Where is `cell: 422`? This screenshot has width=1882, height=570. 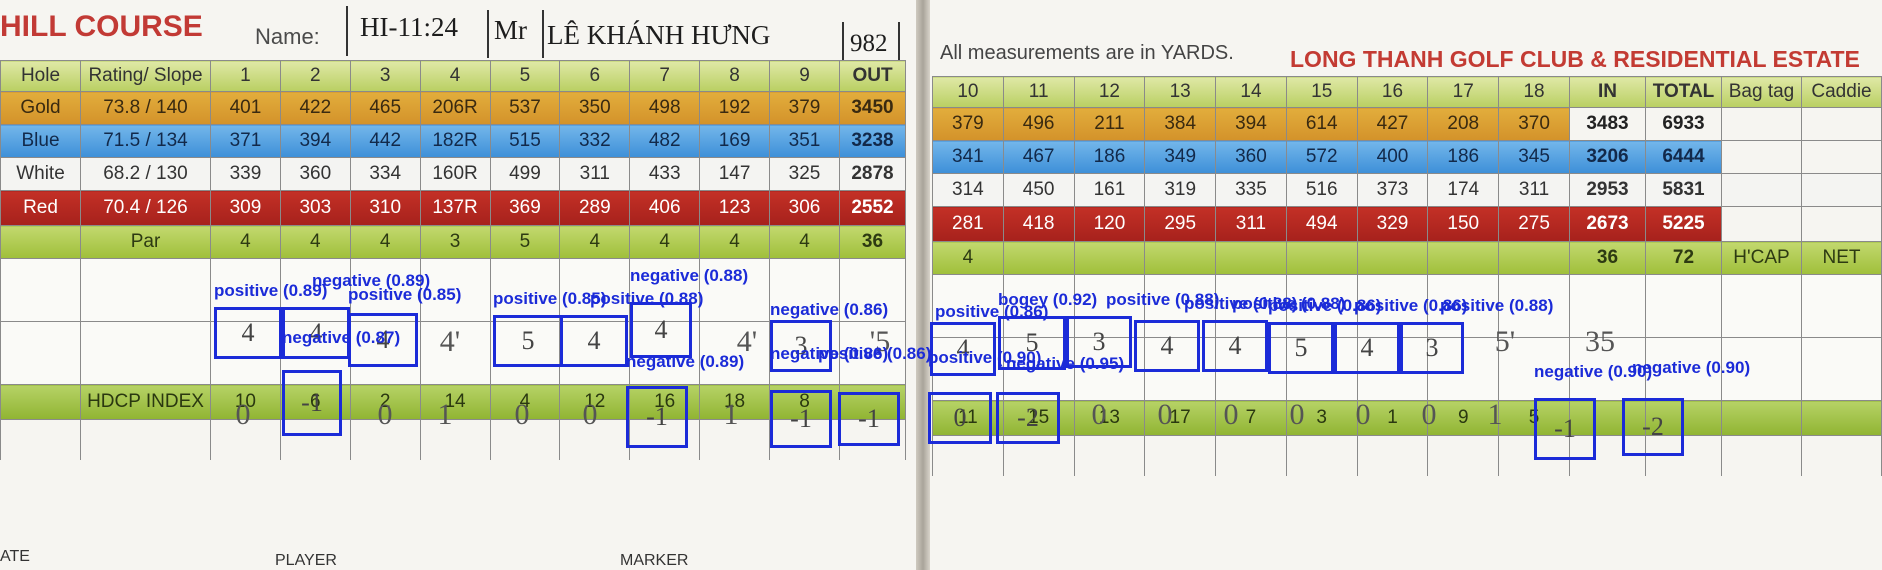 cell: 422 is located at coordinates (315, 108).